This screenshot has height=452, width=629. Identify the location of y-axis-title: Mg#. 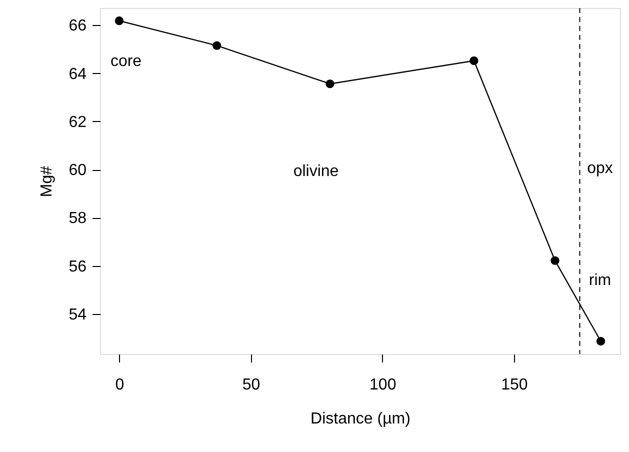
(47, 182).